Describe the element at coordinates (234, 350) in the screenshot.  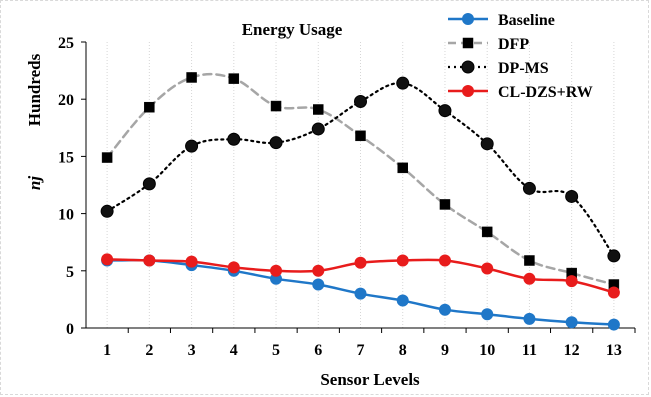
I see `x-tick-label: 4` at that location.